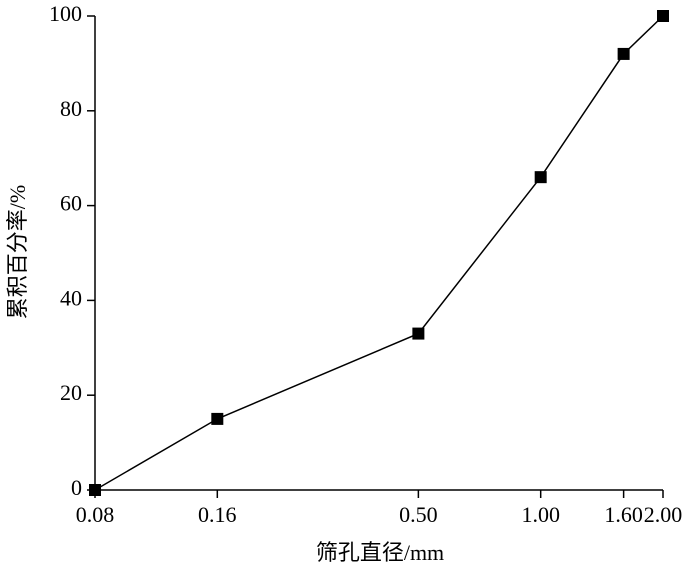  Describe the element at coordinates (217, 514) in the screenshot. I see `x-tick-label: 0.16` at that location.